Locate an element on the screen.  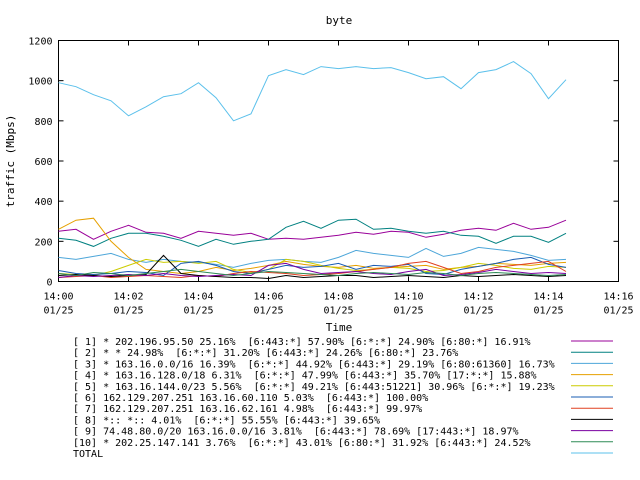
y-tick-label: 600 is located at coordinates (43, 162).